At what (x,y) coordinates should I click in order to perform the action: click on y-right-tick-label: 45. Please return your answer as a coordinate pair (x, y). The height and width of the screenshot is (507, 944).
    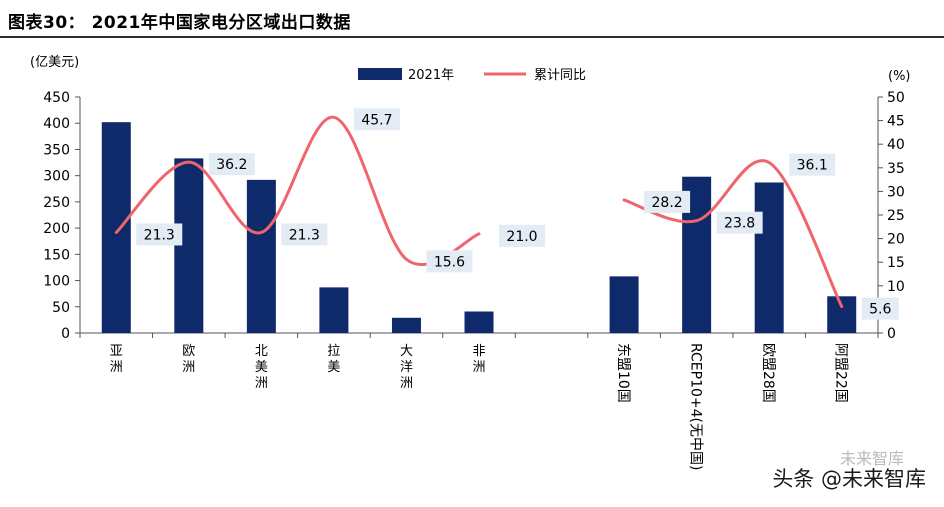
    Looking at the image, I should click on (896, 122).